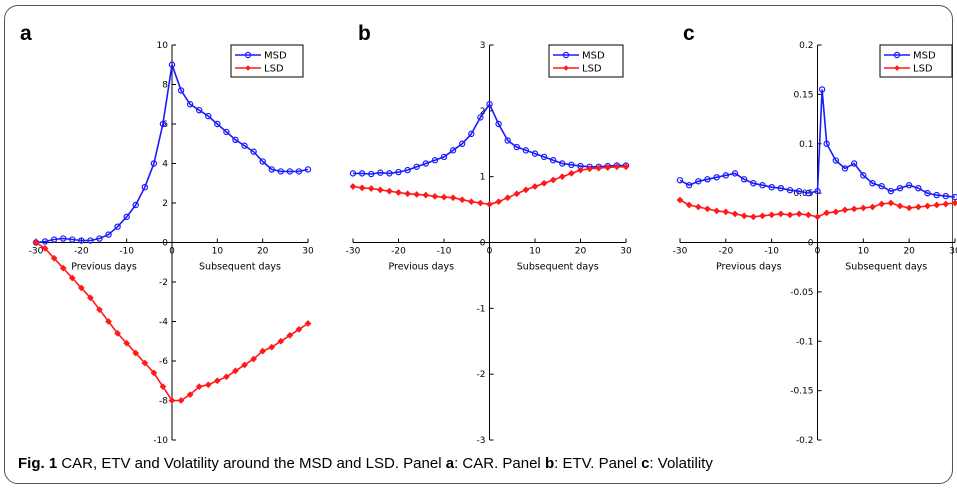  Describe the element at coordinates (490, 252) in the screenshot. I see `x-tick-label: 0` at that location.